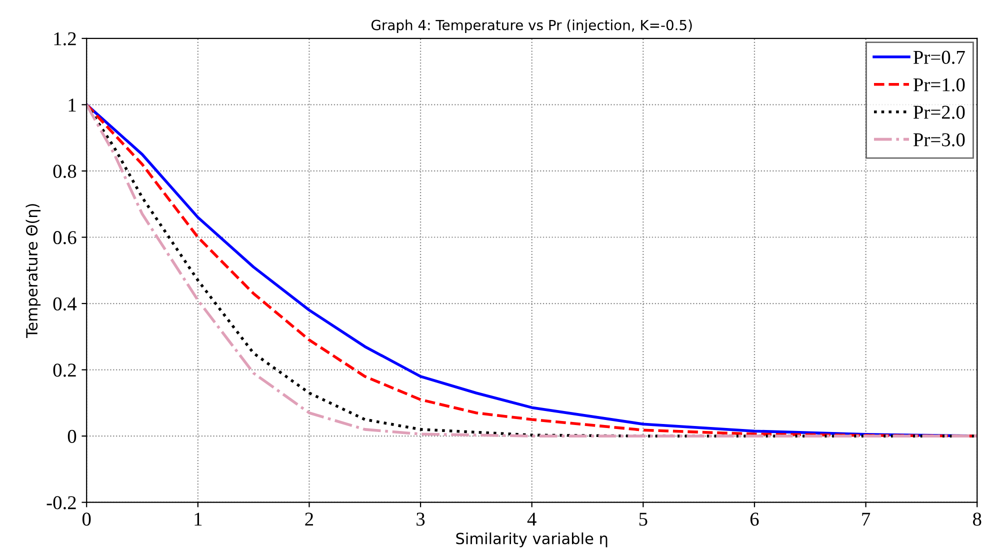  What do you see at coordinates (531, 519) in the screenshot?
I see `x-tick-label: 4` at bounding box center [531, 519].